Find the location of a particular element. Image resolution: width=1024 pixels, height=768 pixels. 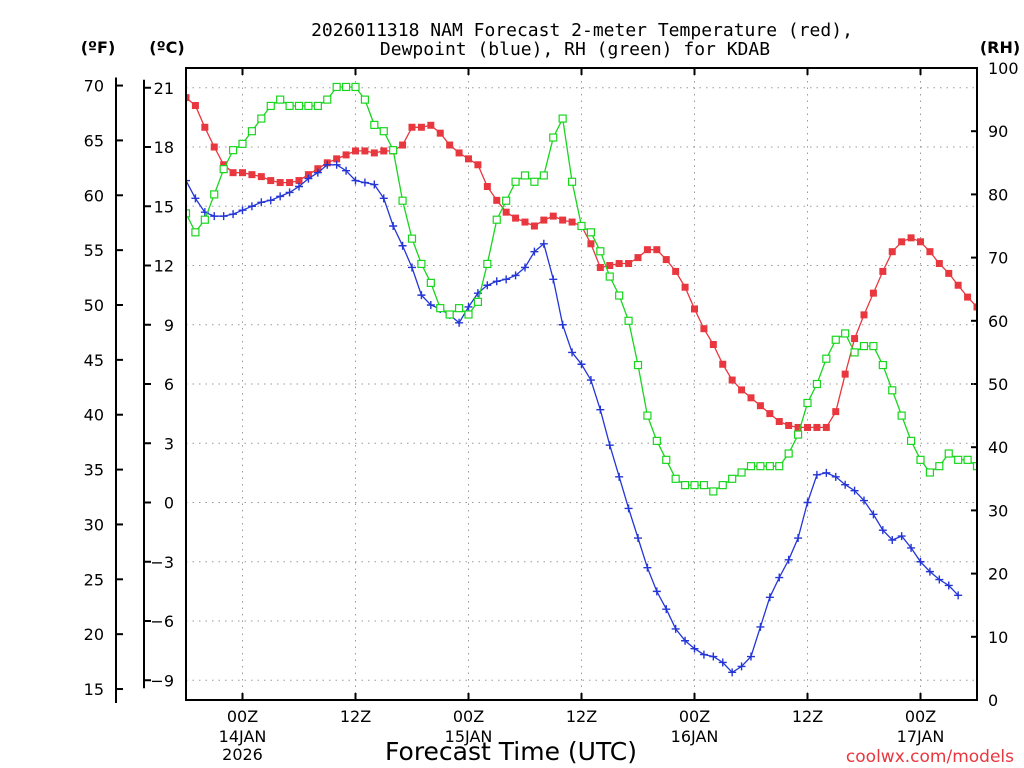

fahrenheit-tick-label: 65 is located at coordinates (94, 140).